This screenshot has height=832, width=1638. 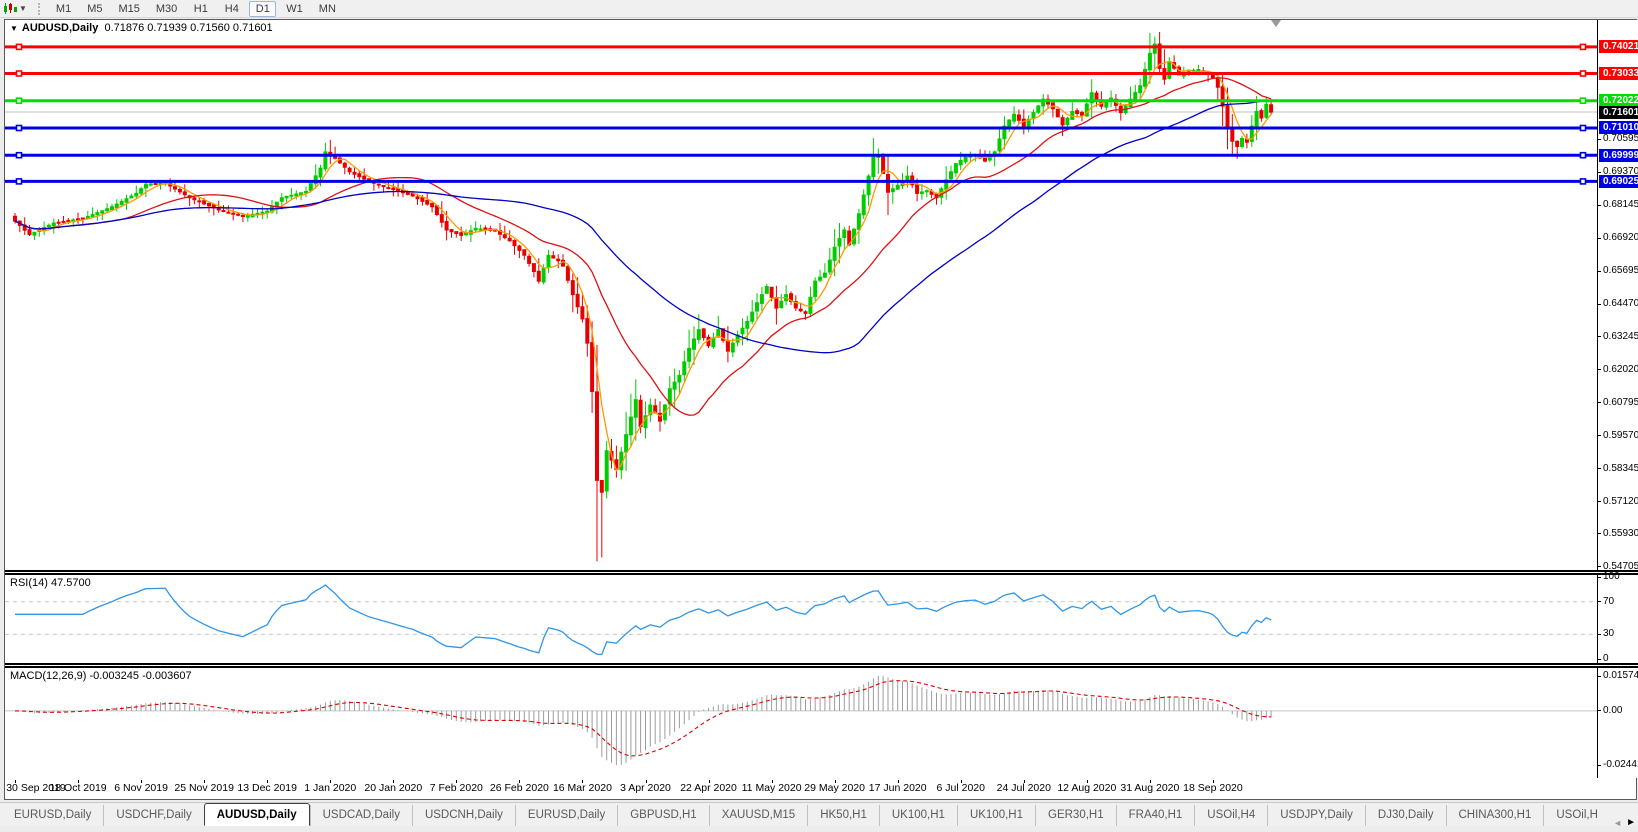 What do you see at coordinates (1618, 270) in the screenshot?
I see `axis-tick-label: 0.65695` at bounding box center [1618, 270].